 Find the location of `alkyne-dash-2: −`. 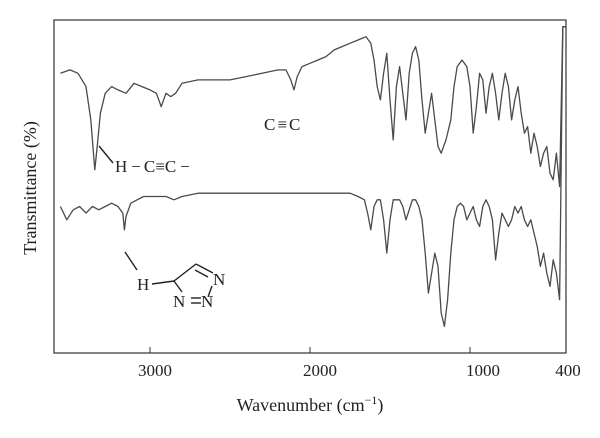

alkyne-dash-2: − is located at coordinates (185, 166).